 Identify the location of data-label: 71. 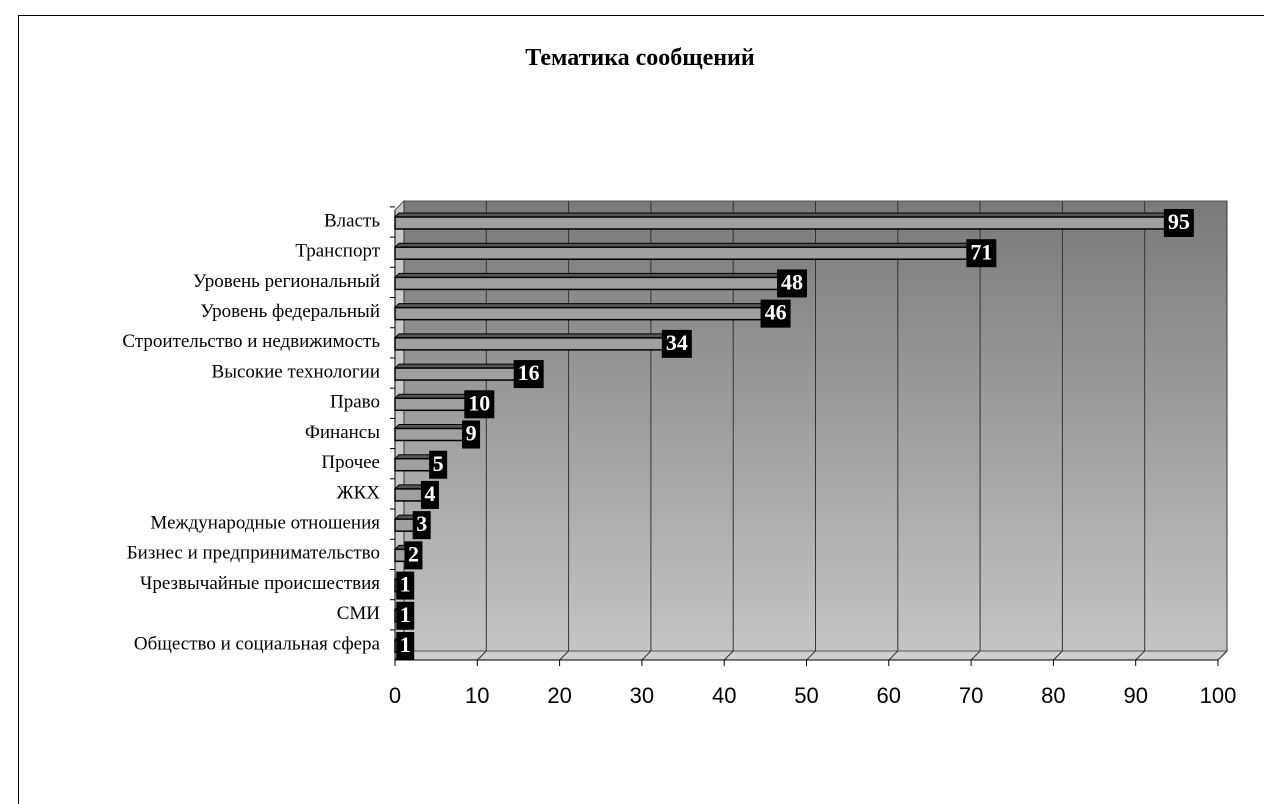
(981, 251).